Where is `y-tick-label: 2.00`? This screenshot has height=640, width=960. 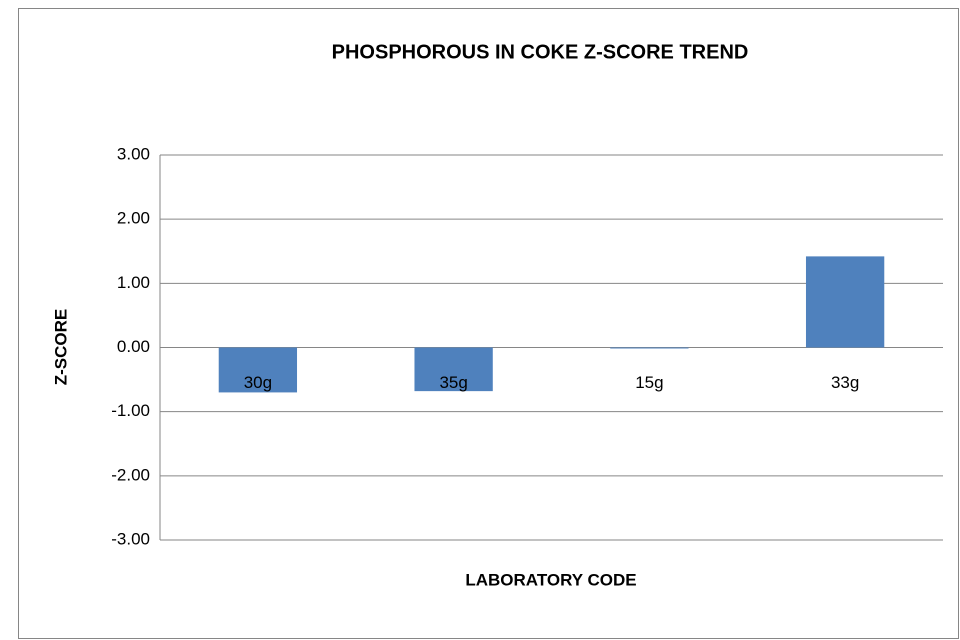 y-tick-label: 2.00 is located at coordinates (133, 218).